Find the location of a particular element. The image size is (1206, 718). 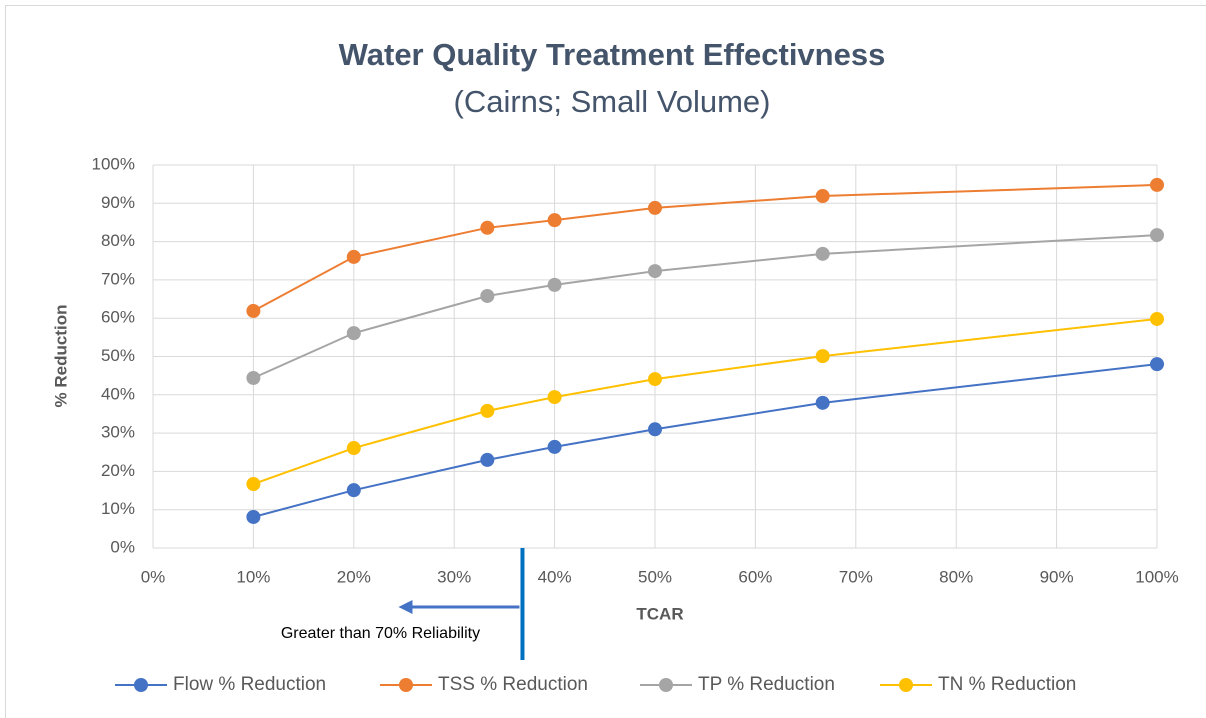

y-tick-label: 70% is located at coordinates (118, 278).